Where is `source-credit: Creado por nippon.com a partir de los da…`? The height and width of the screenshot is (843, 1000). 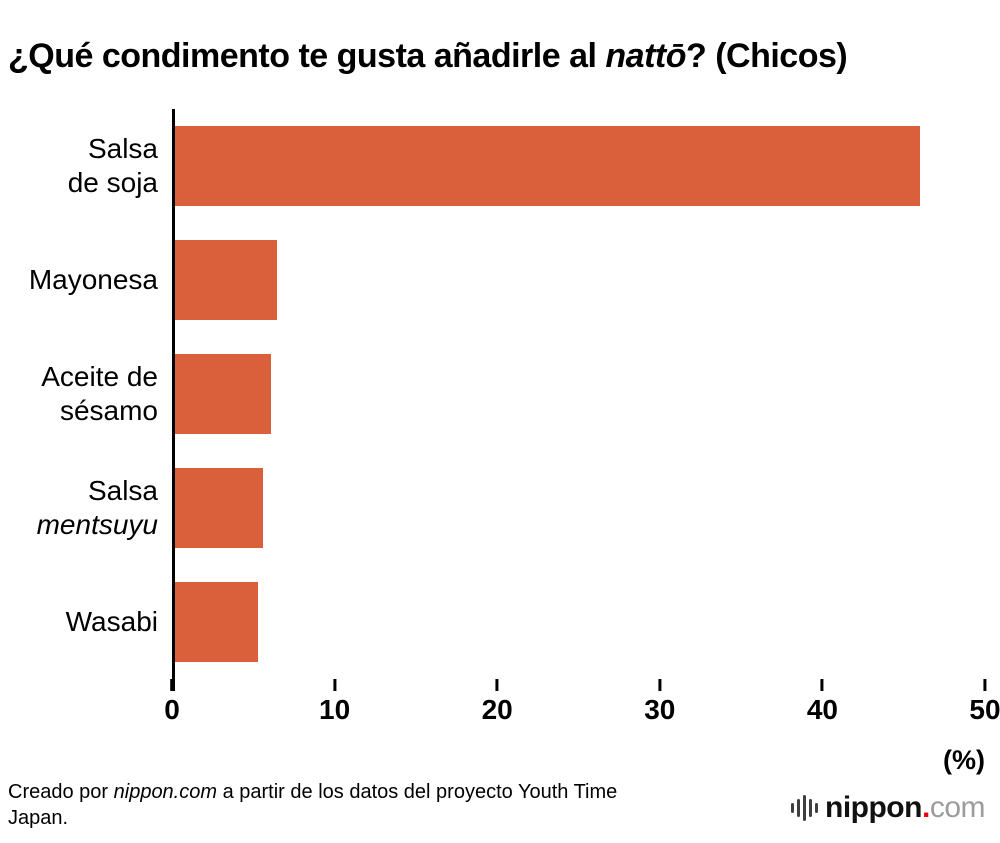
source-credit: Creado por nippon.com a partir de los da… is located at coordinates (313, 804).